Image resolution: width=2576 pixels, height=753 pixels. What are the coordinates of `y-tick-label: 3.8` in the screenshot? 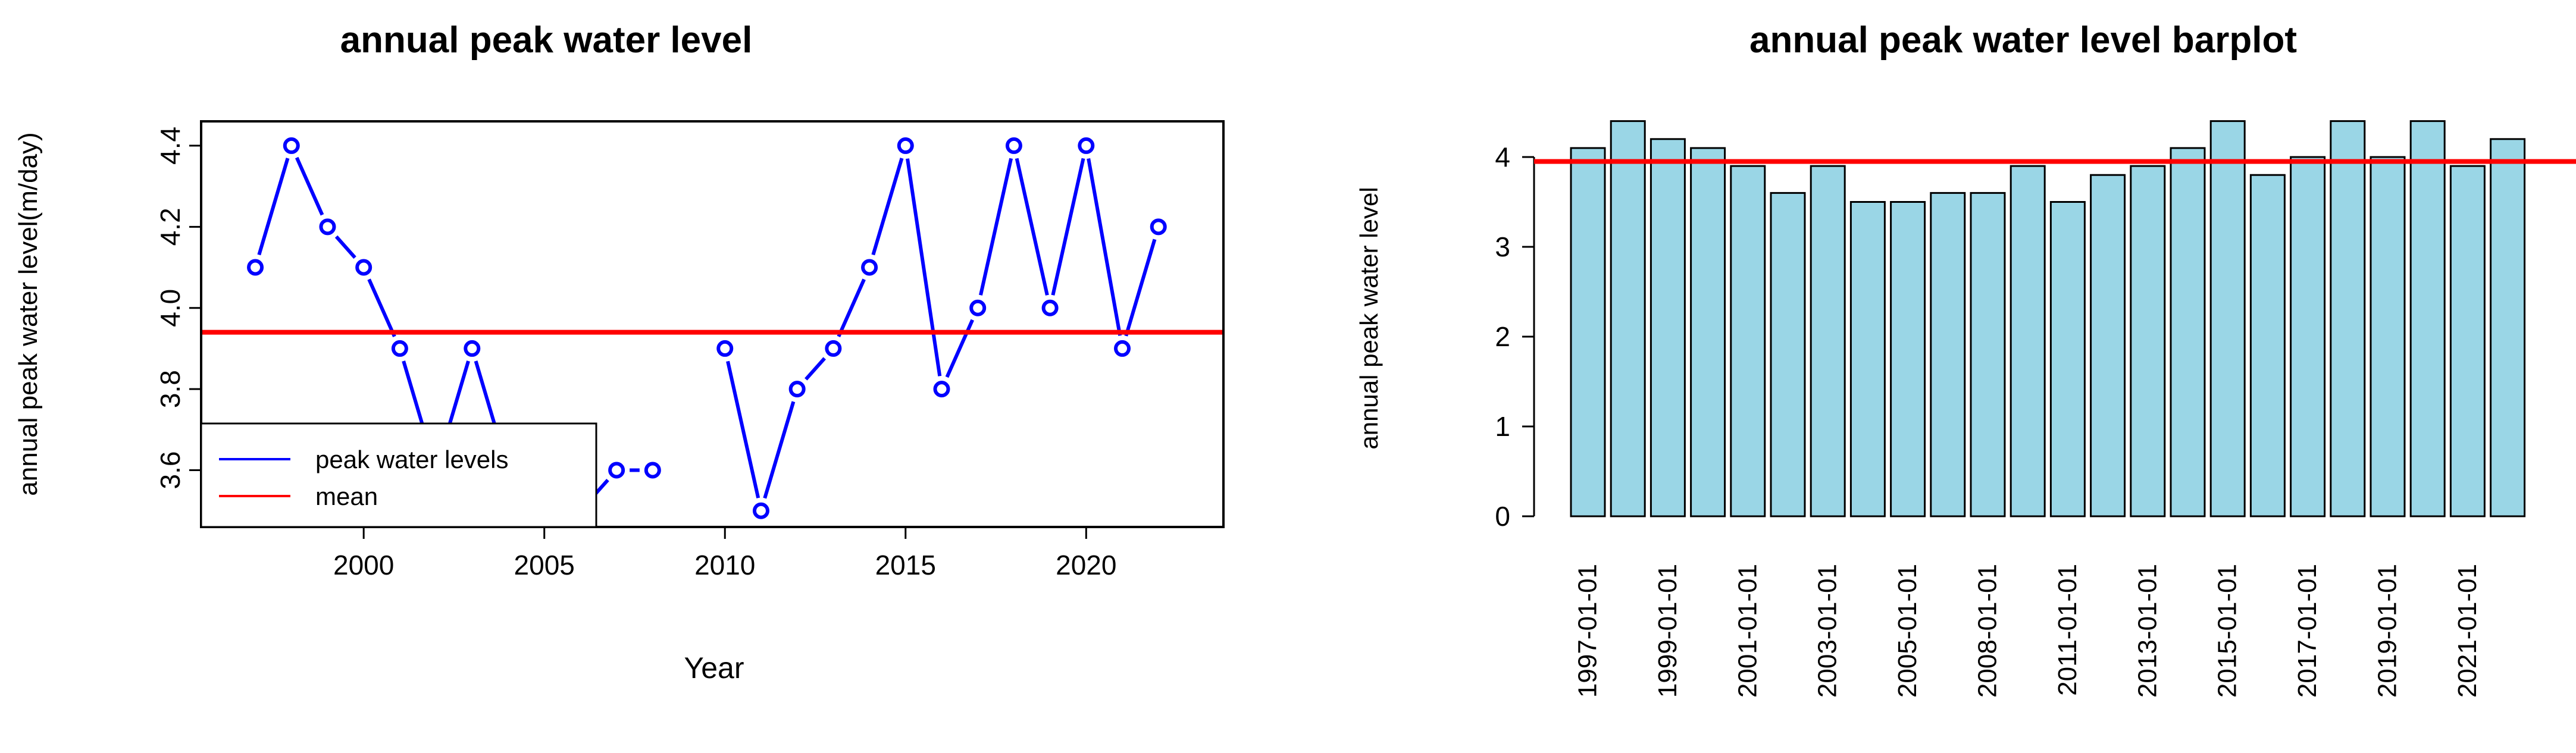 It's located at (170, 389).